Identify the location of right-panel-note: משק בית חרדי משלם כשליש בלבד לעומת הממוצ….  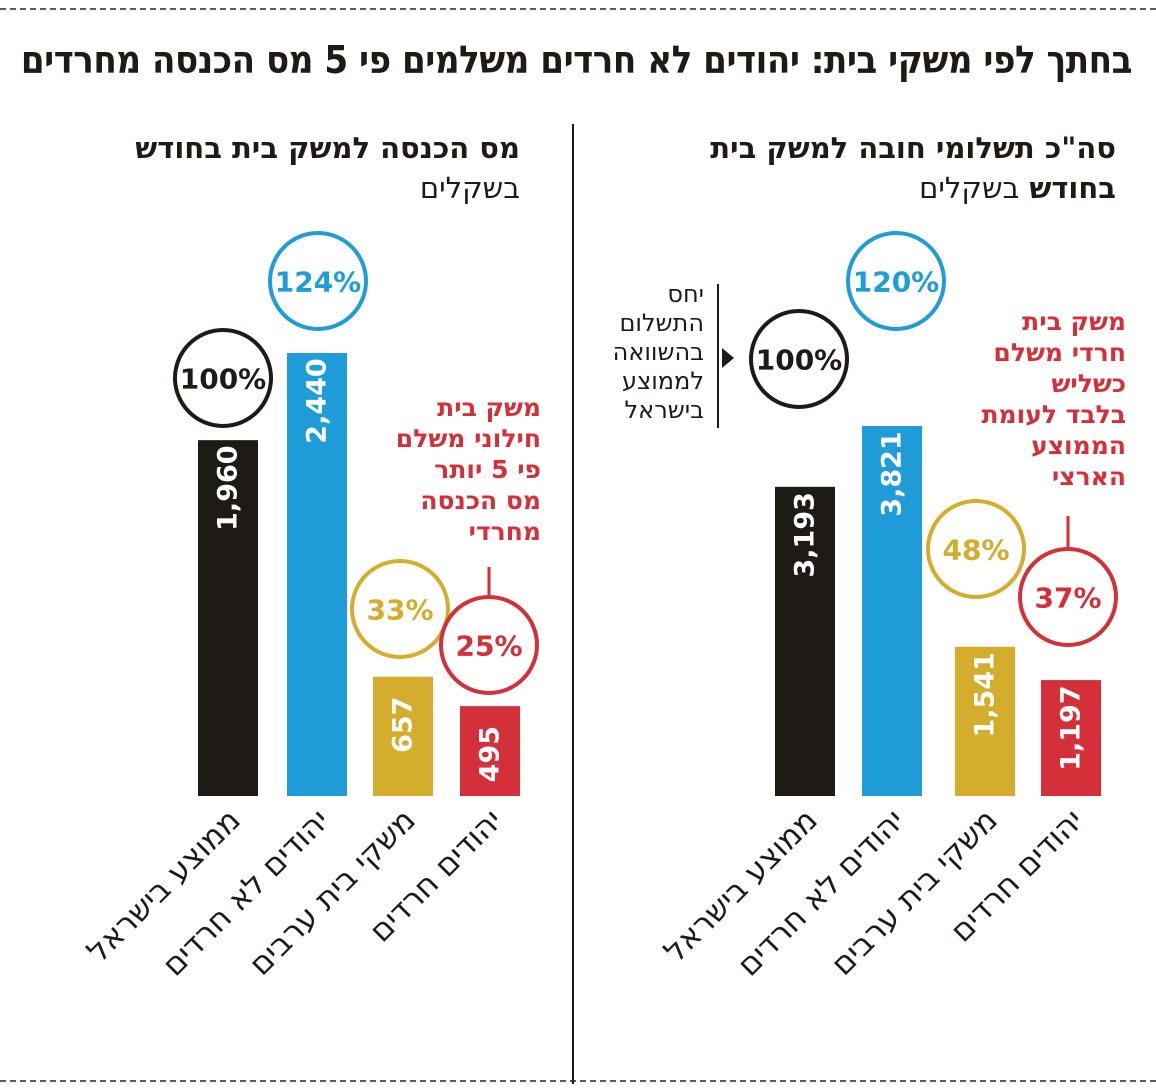
(1053, 399).